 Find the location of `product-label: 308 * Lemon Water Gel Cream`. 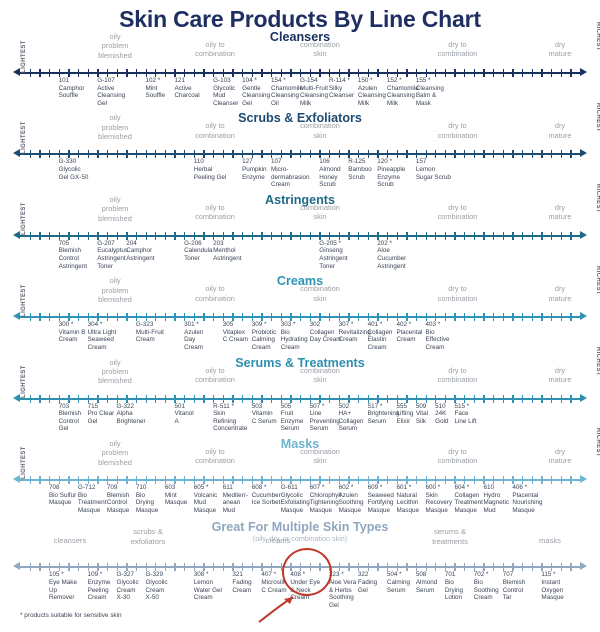

product-label: 308 * Lemon Water Gel Cream is located at coordinates (208, 586).